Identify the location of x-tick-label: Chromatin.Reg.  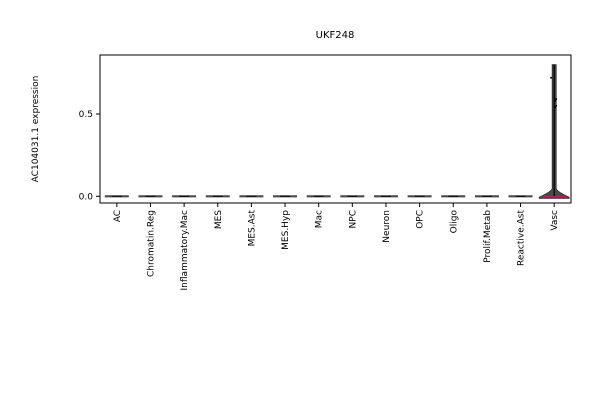
(151, 243).